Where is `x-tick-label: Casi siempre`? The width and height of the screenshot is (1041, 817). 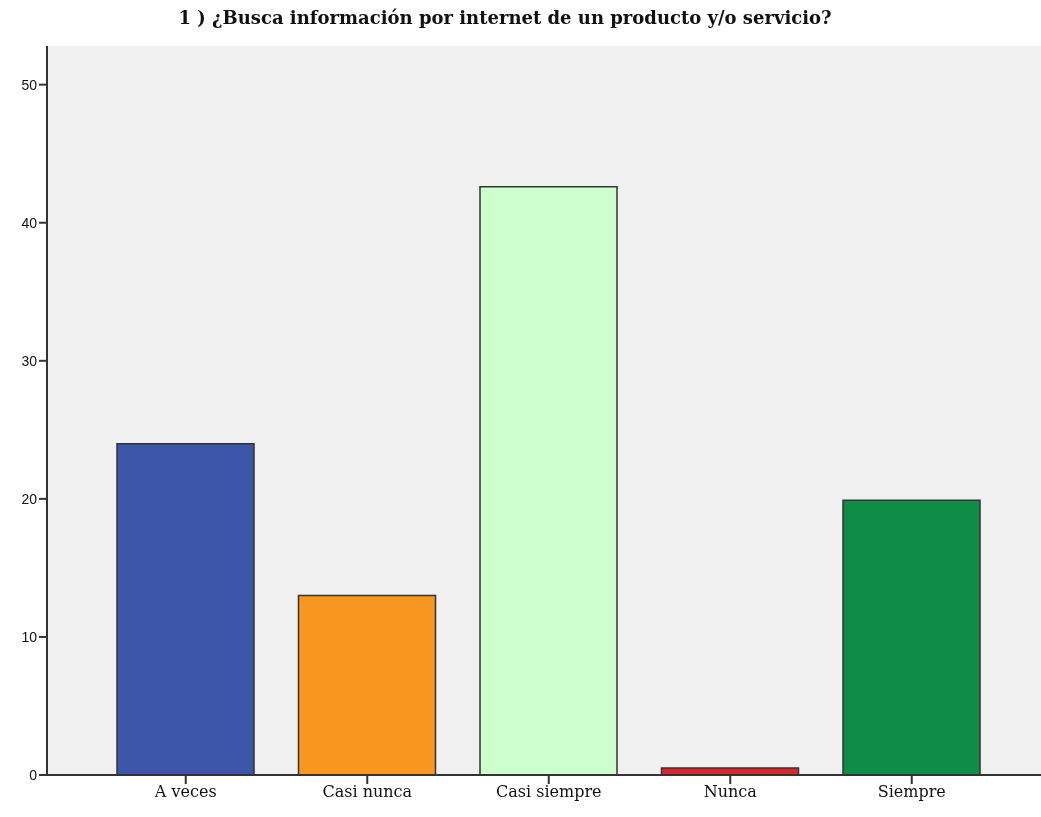 x-tick-label: Casi siempre is located at coordinates (548, 792).